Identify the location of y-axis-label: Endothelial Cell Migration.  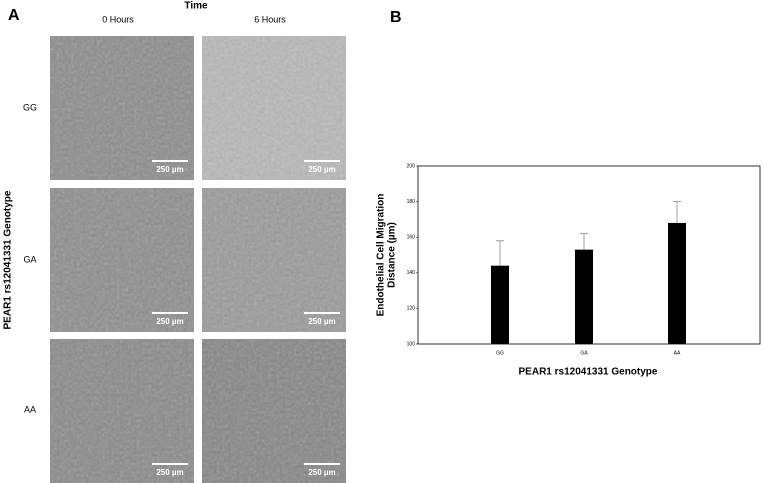
(381, 255).